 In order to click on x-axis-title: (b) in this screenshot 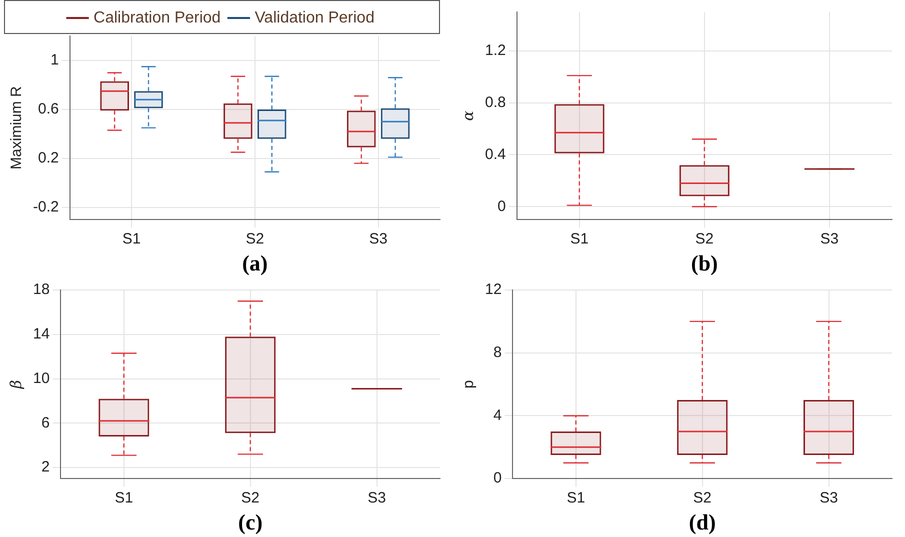, I will do `click(704, 263)`.